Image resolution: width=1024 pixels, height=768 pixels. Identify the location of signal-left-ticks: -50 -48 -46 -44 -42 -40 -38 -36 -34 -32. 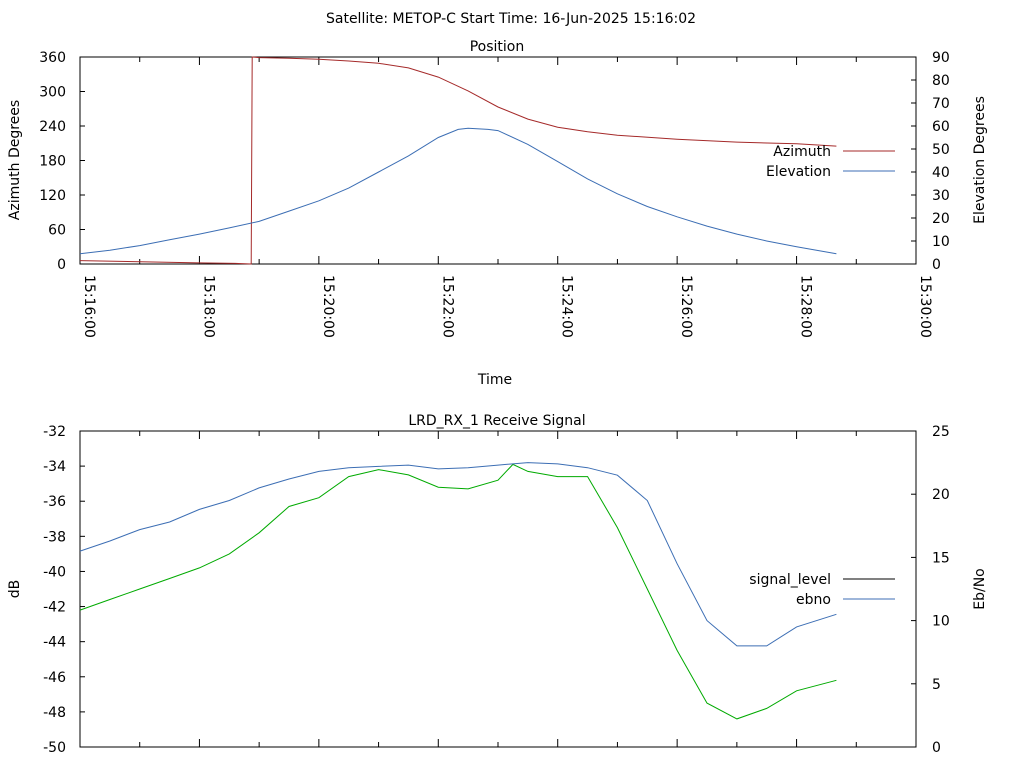
(64, 590).